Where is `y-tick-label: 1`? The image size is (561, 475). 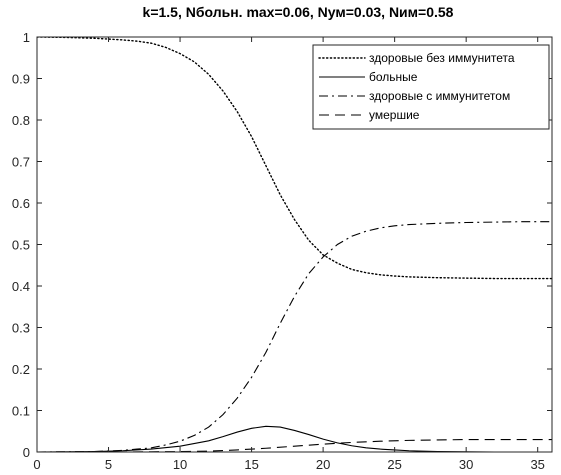
y-tick-label: 1 is located at coordinates (26, 37).